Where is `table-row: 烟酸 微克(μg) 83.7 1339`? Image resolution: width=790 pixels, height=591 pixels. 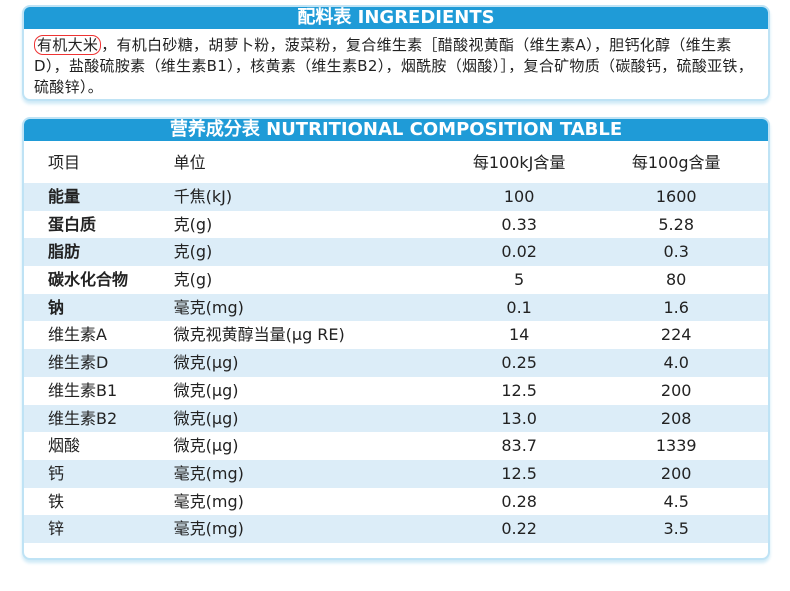
table-row: 烟酸 微克(μg) 83.7 1339 is located at coordinates (396, 446).